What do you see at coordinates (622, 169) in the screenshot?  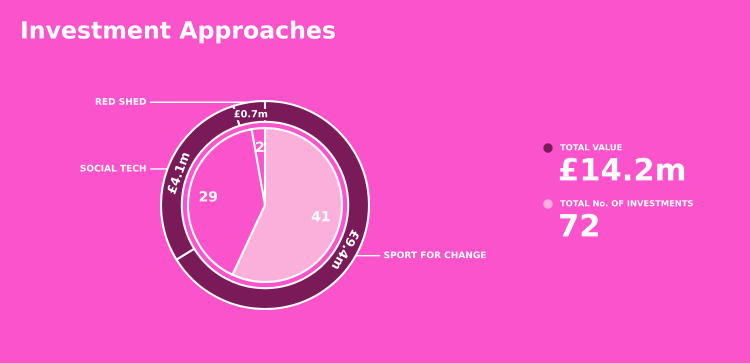 I see `text: £14.2m` at bounding box center [622, 169].